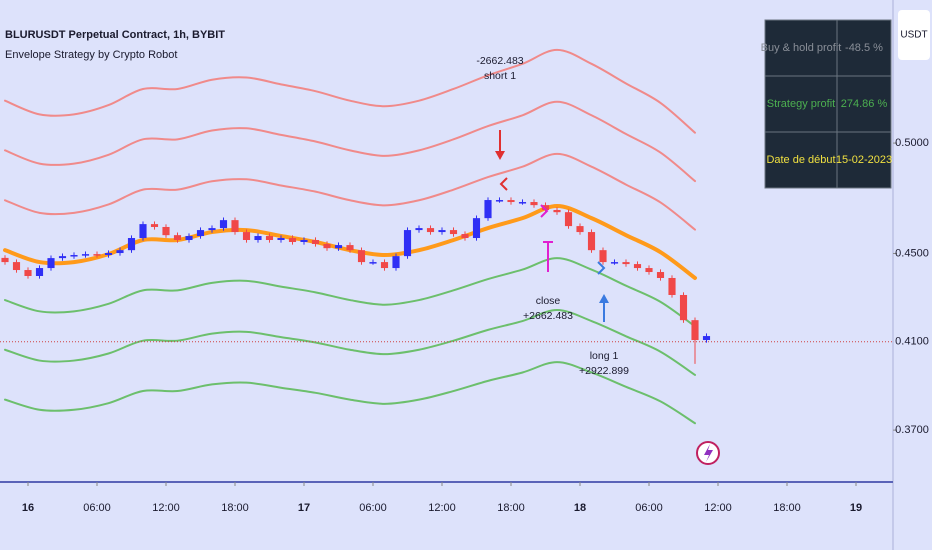  What do you see at coordinates (856, 508) in the screenshot?
I see `x-tick-label: 19` at bounding box center [856, 508].